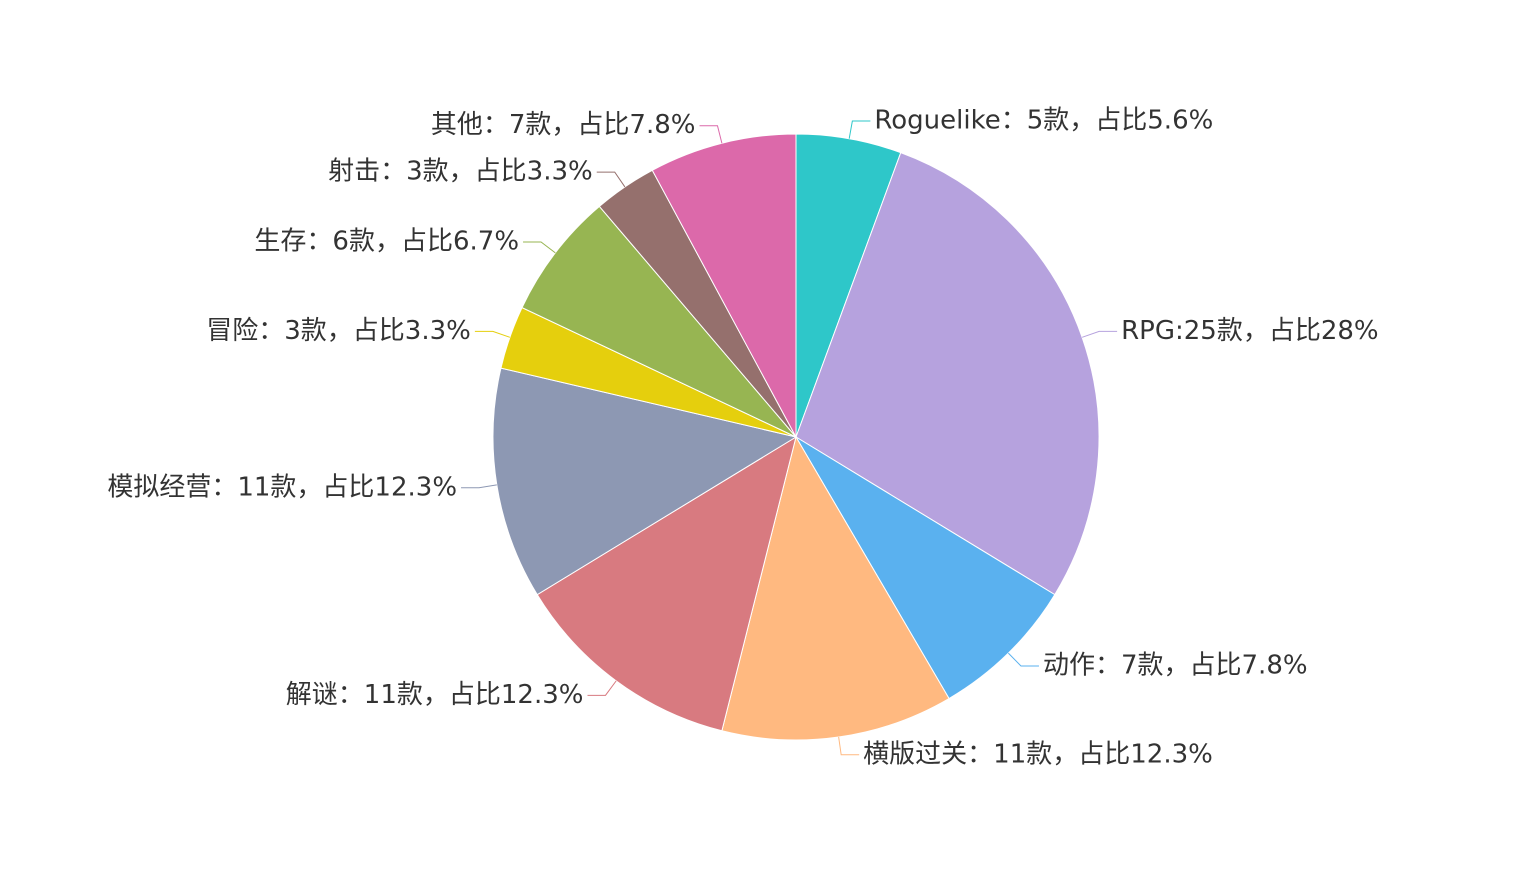 The width and height of the screenshot is (1538, 878). What do you see at coordinates (460, 172) in the screenshot?
I see `slice-label: 射击：3款，占比3.3%` at bounding box center [460, 172].